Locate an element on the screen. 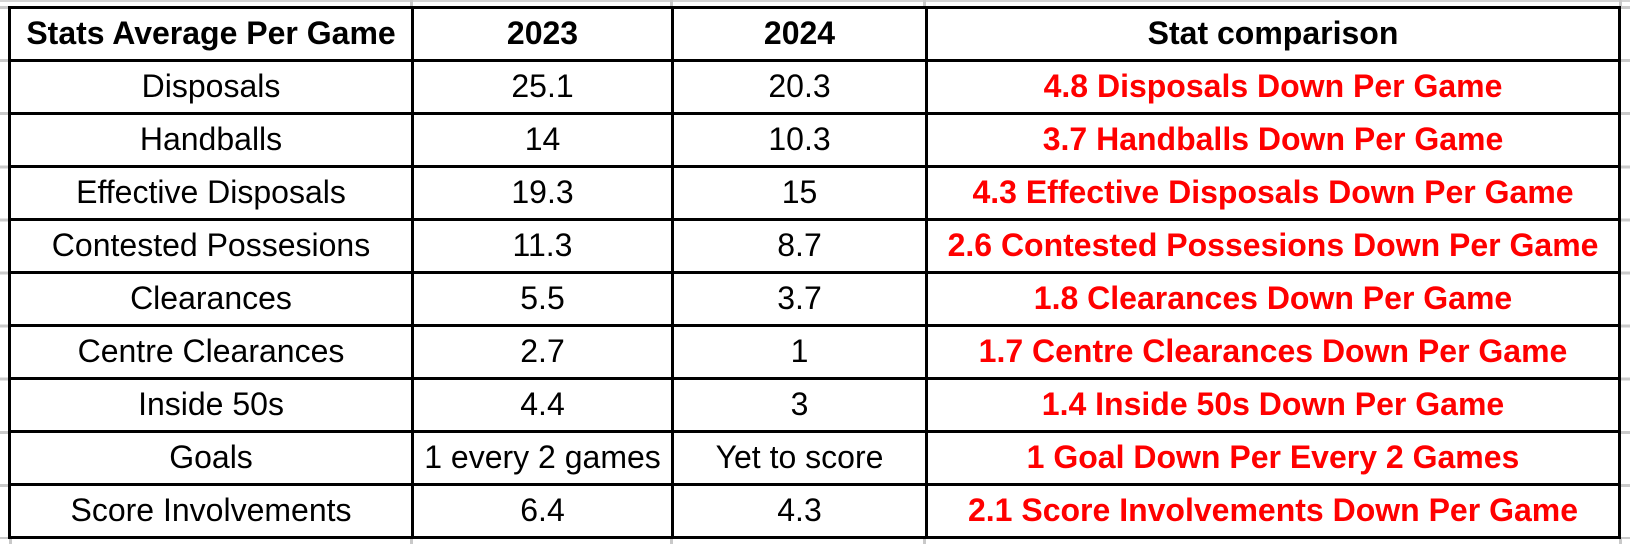 The width and height of the screenshot is (1630, 544). gridline is located at coordinates (815, 1).